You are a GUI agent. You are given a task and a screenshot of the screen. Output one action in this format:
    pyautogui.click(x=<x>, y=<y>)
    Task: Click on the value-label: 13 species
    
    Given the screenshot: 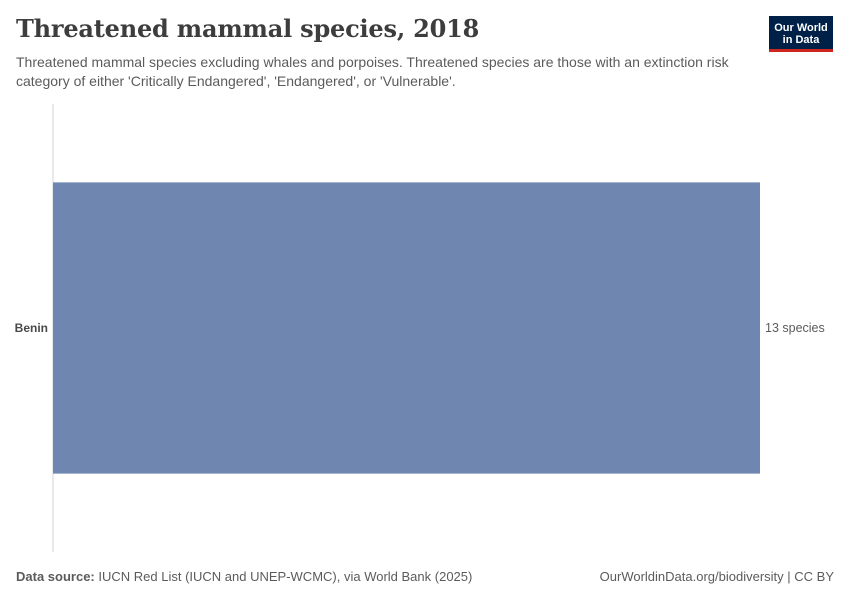 What is the action you would take?
    pyautogui.click(x=795, y=328)
    